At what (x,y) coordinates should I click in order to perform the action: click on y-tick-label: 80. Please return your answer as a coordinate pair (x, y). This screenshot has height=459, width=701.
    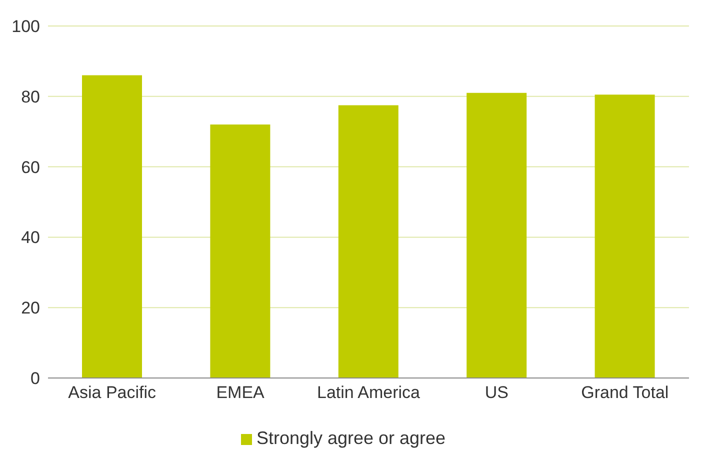
    Looking at the image, I should click on (30, 96).